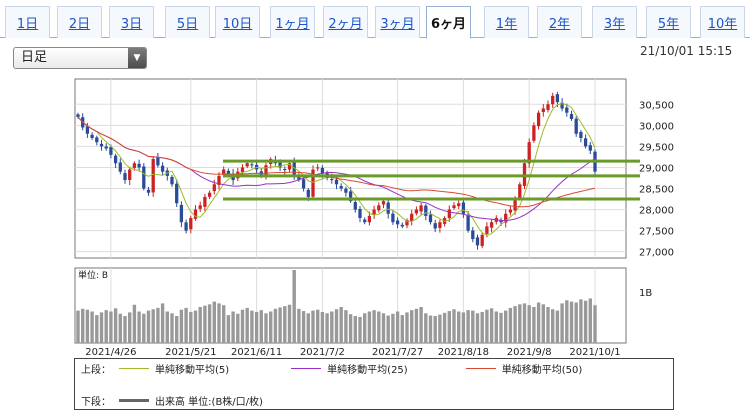 Image resolution: width=750 pixels, height=412 pixels. Describe the element at coordinates (192, 370) in the screenshot. I see `legend-ma5-label: 単純移動平均(5)` at that location.